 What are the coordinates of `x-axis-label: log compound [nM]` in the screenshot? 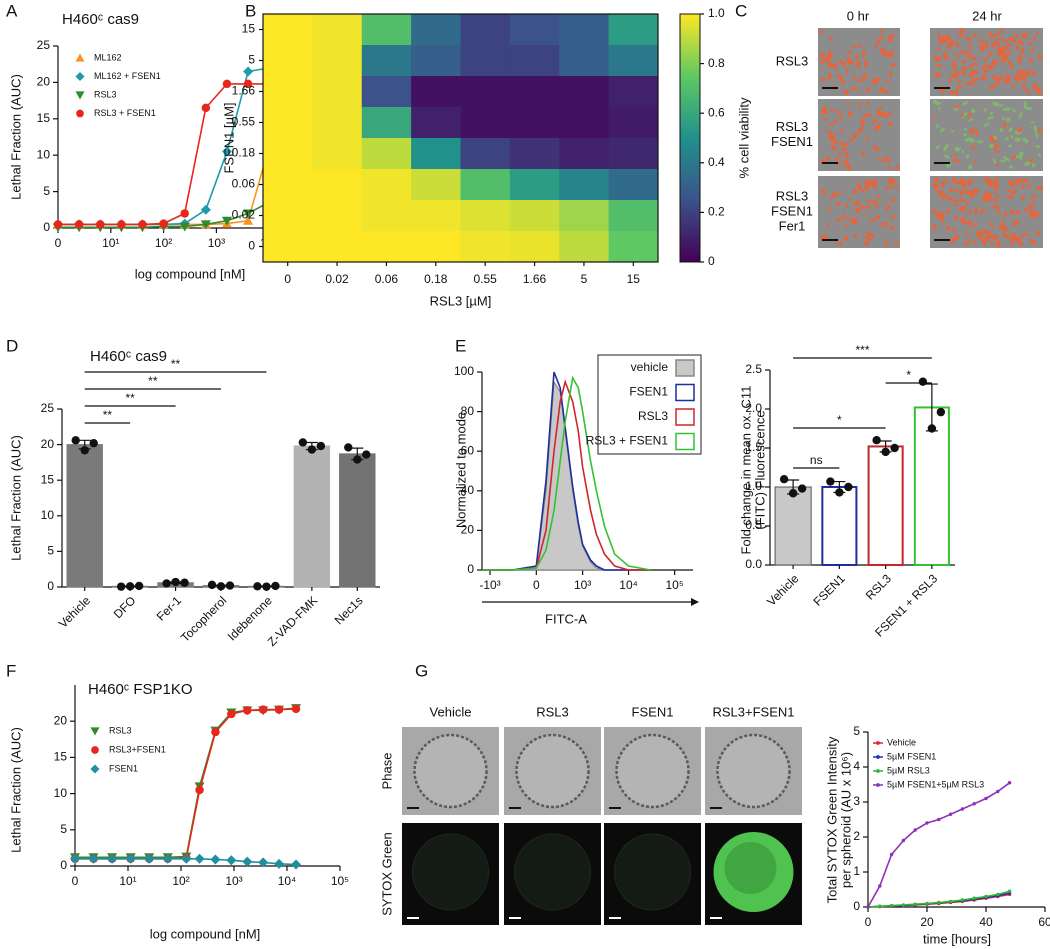 It's located at (190, 273).